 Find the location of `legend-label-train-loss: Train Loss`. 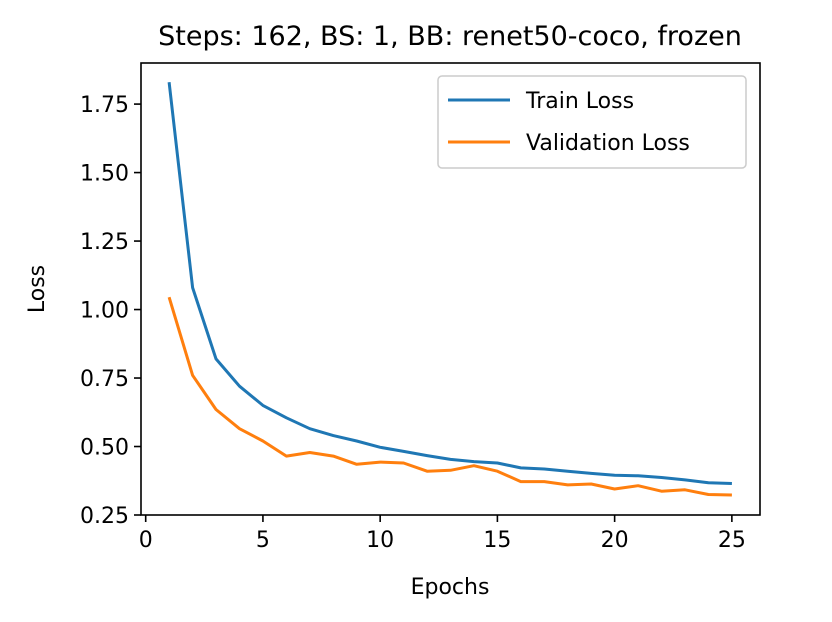

legend-label-train-loss: Train Loss is located at coordinates (579, 101).